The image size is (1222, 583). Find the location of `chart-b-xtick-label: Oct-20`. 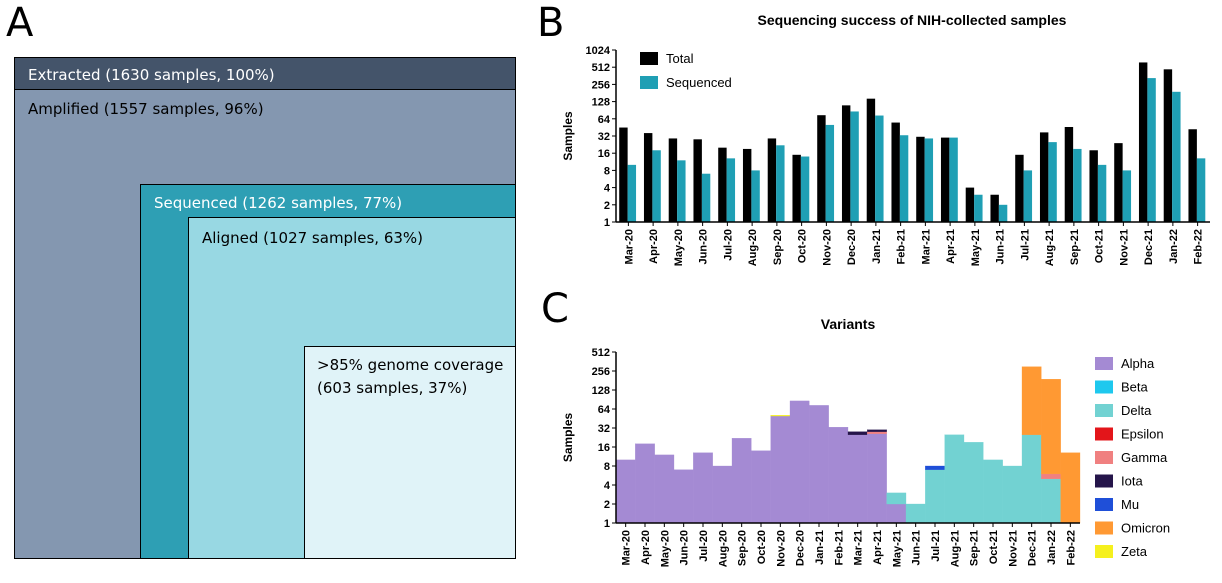

chart-b-xtick-label: Oct-20 is located at coordinates (803, 246).